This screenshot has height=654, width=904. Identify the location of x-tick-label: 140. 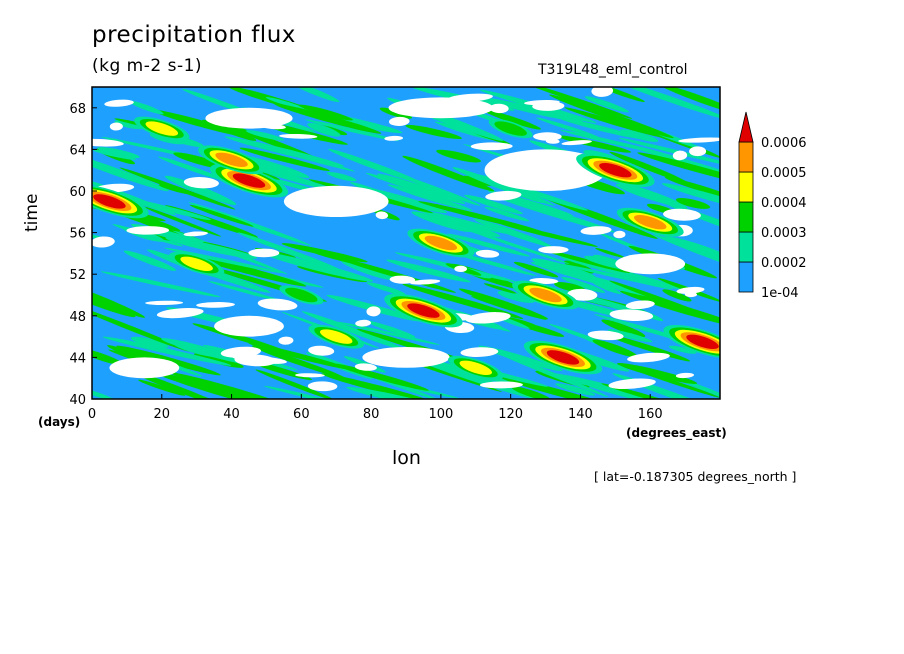
(580, 414).